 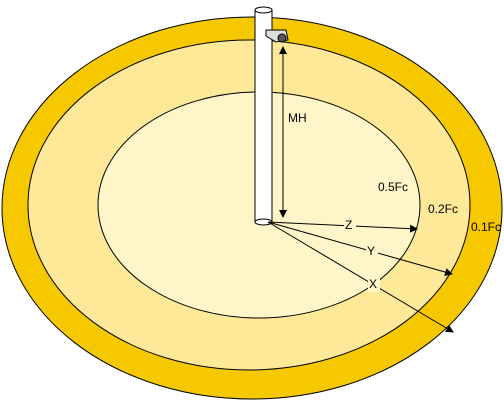 What do you see at coordinates (443, 209) in the screenshot?
I see `zone-label: 0.2Fc` at bounding box center [443, 209].